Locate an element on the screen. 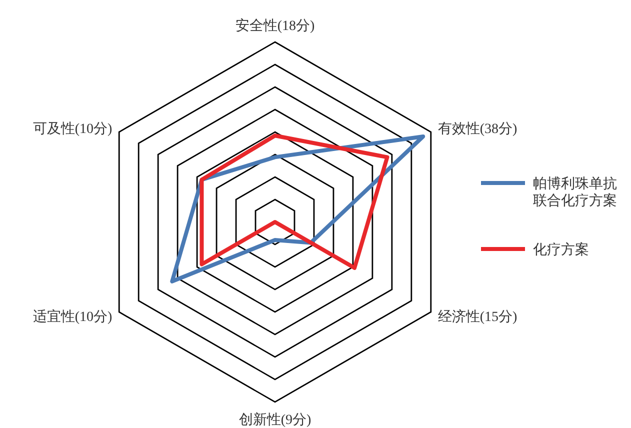  spoke-label: 适宜性(10分) is located at coordinates (72, 317).